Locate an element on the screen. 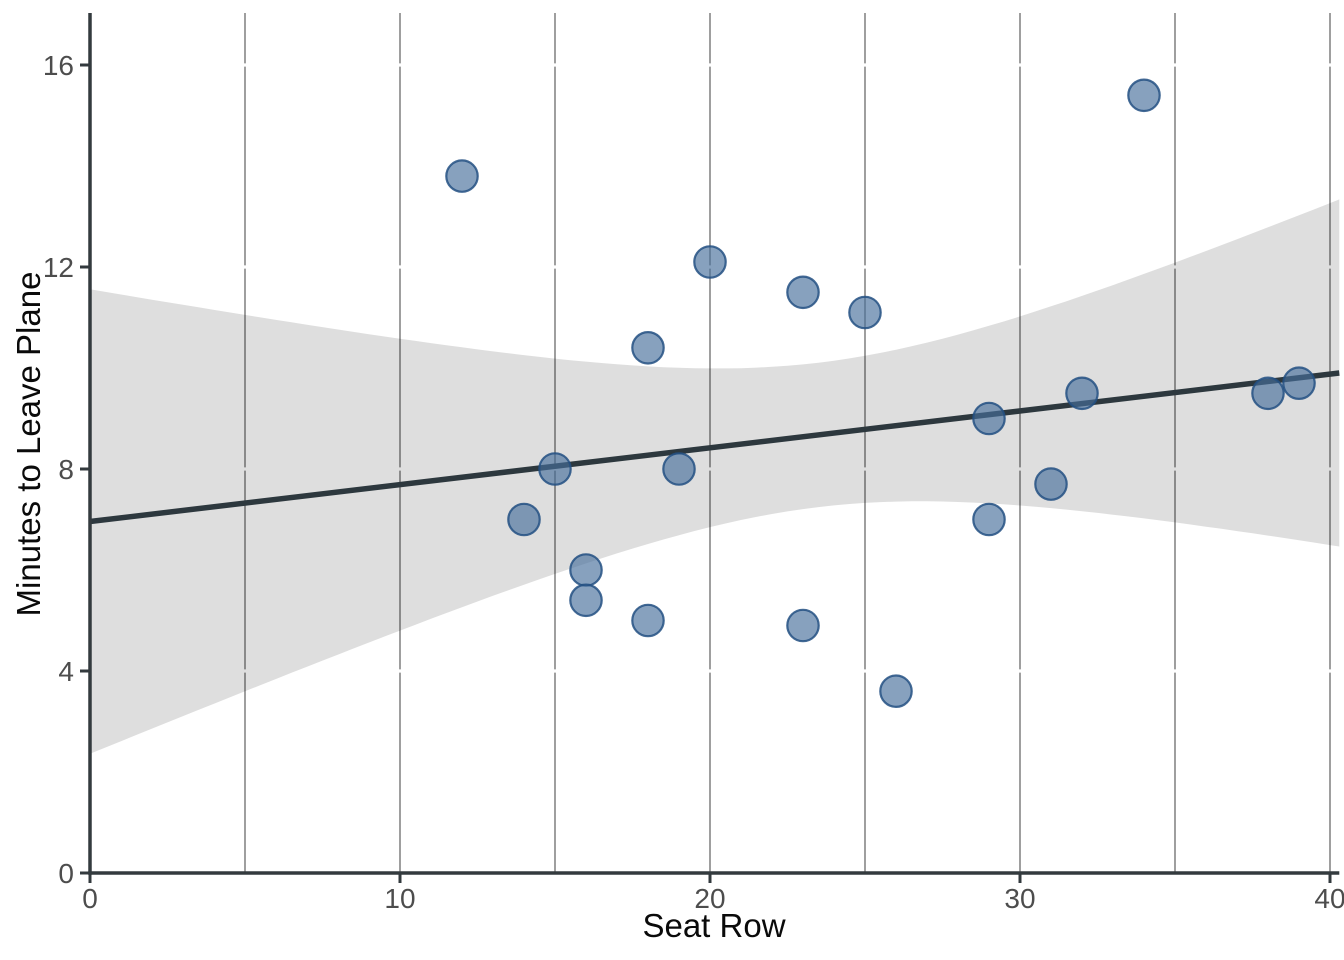  y-tick-label-16: 16 is located at coordinates (58, 65).